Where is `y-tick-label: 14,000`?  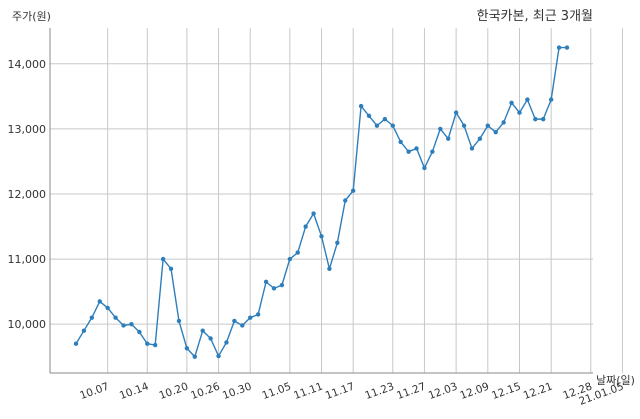 y-tick-label: 14,000 is located at coordinates (27, 64).